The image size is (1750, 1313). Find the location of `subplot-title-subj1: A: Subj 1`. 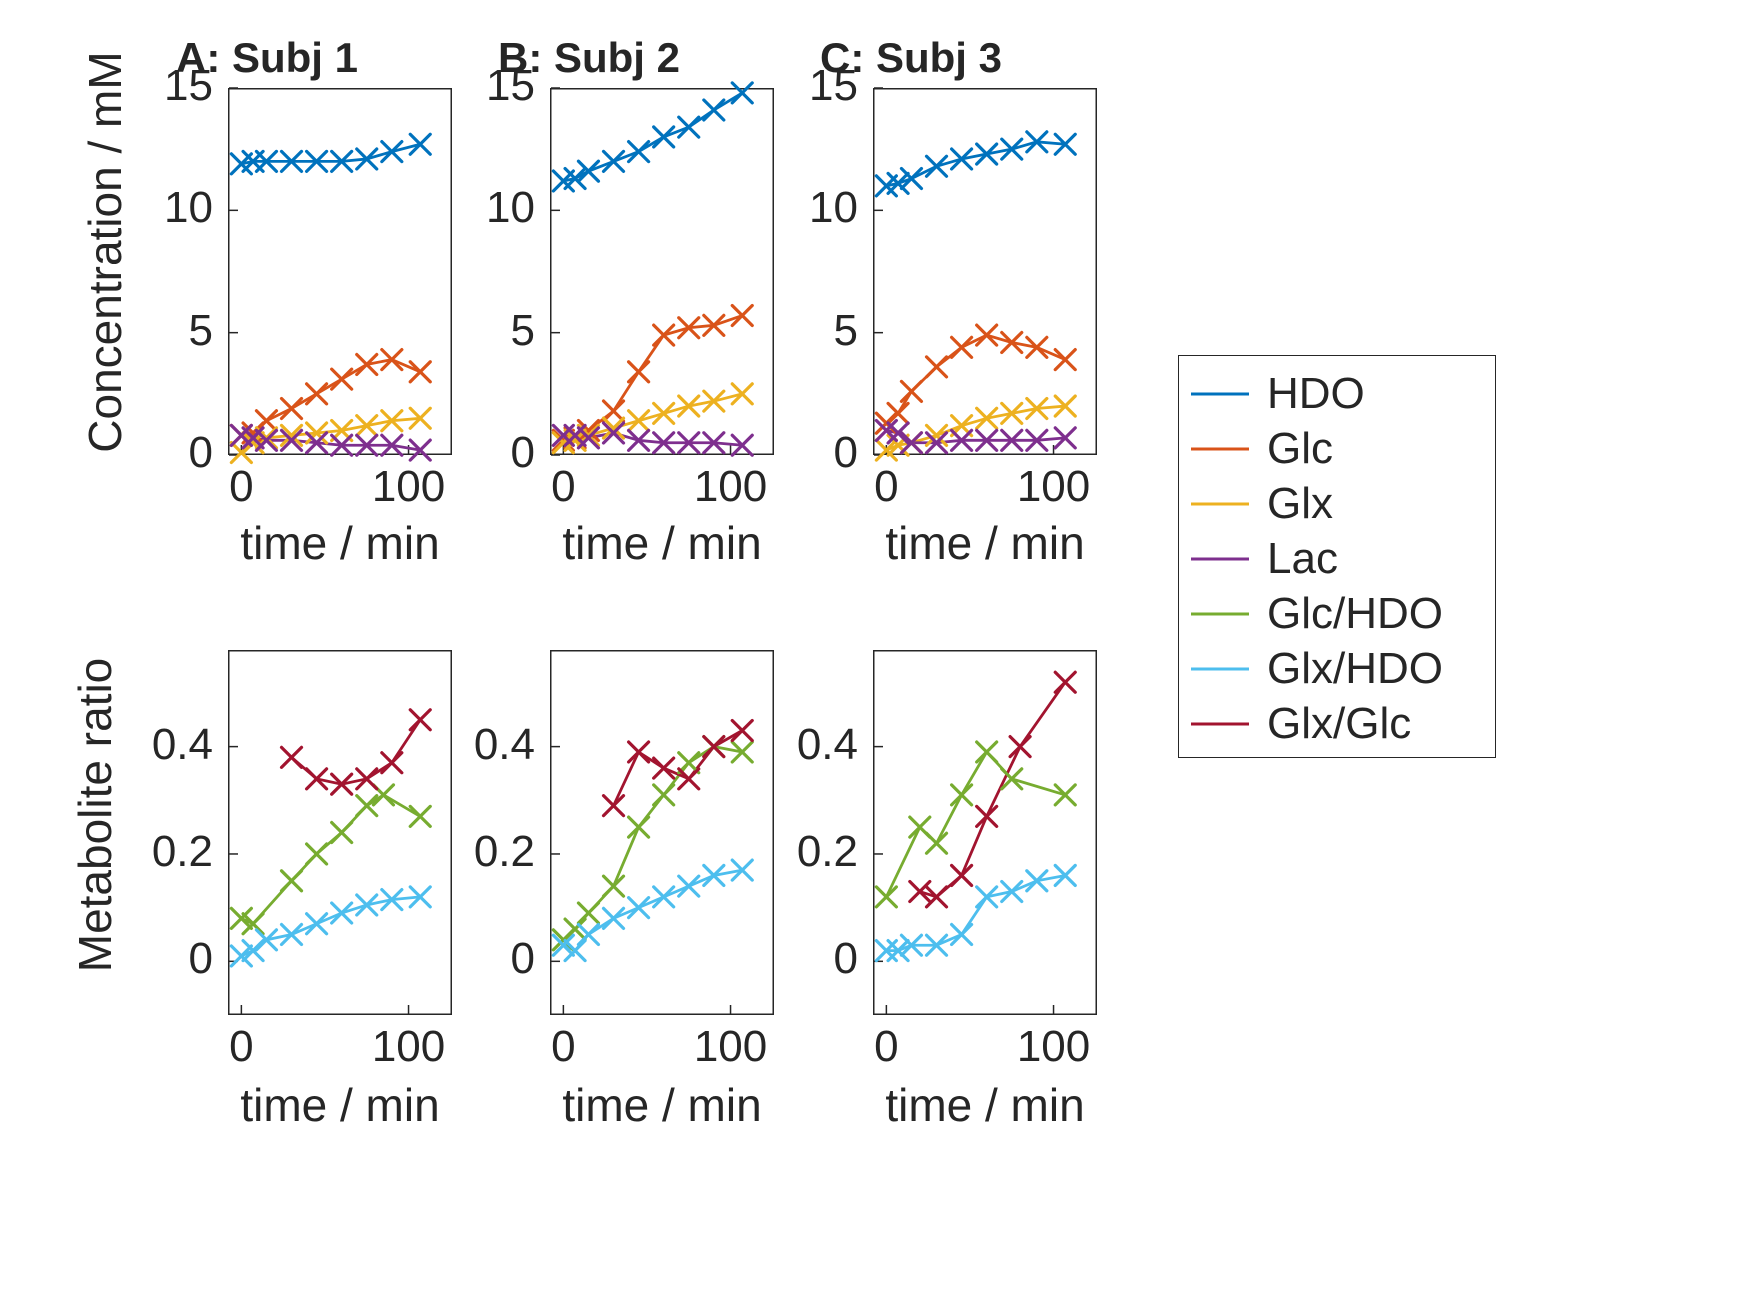

subplot-title-subj1: A: Subj 1 is located at coordinates (267, 57).